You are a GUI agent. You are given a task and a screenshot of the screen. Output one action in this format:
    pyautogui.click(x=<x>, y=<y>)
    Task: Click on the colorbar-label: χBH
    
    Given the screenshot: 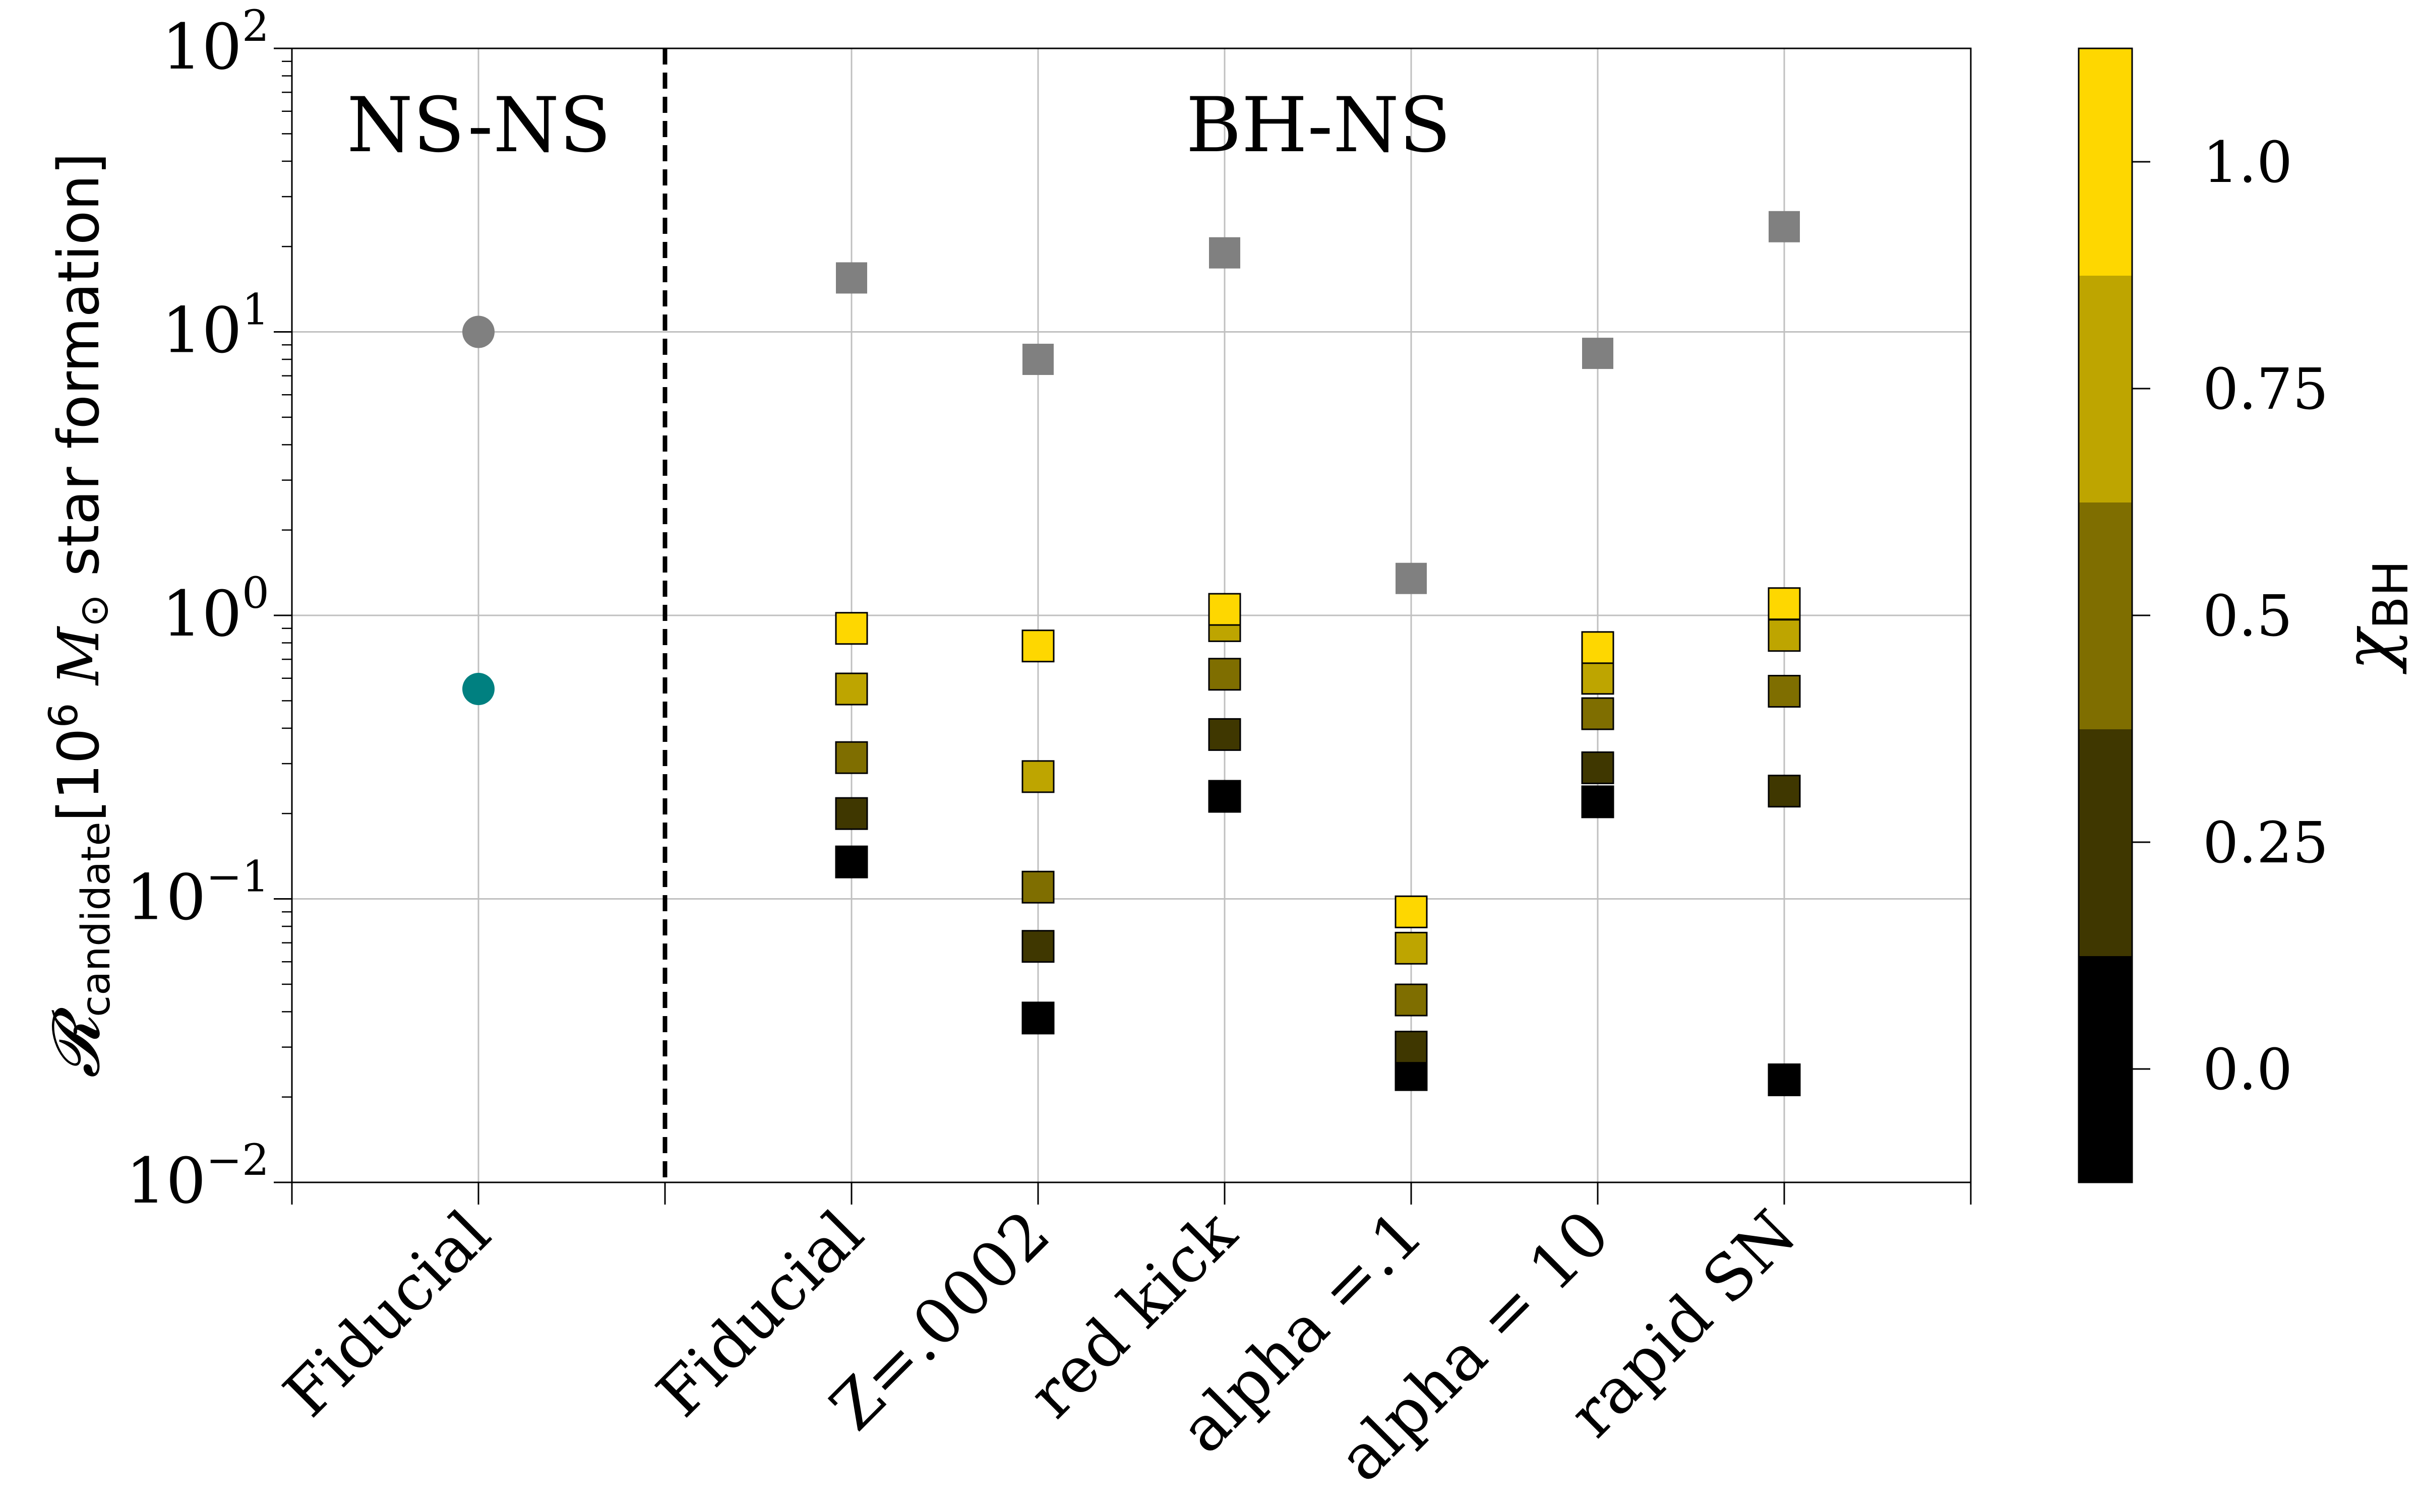 What is the action you would take?
    pyautogui.click(x=2374, y=617)
    